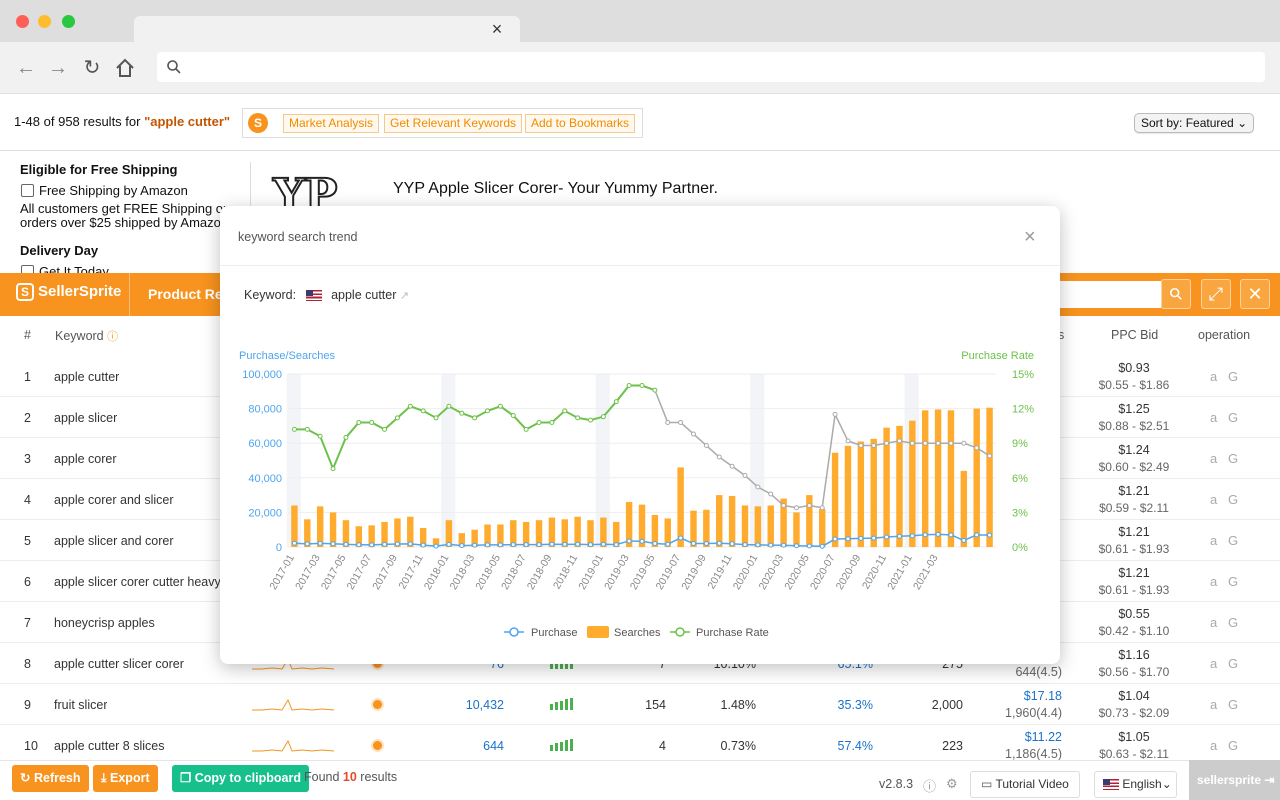 The image size is (1280, 800). Describe the element at coordinates (125, 778) in the screenshot. I see `export-button: ⤓ Export` at that location.